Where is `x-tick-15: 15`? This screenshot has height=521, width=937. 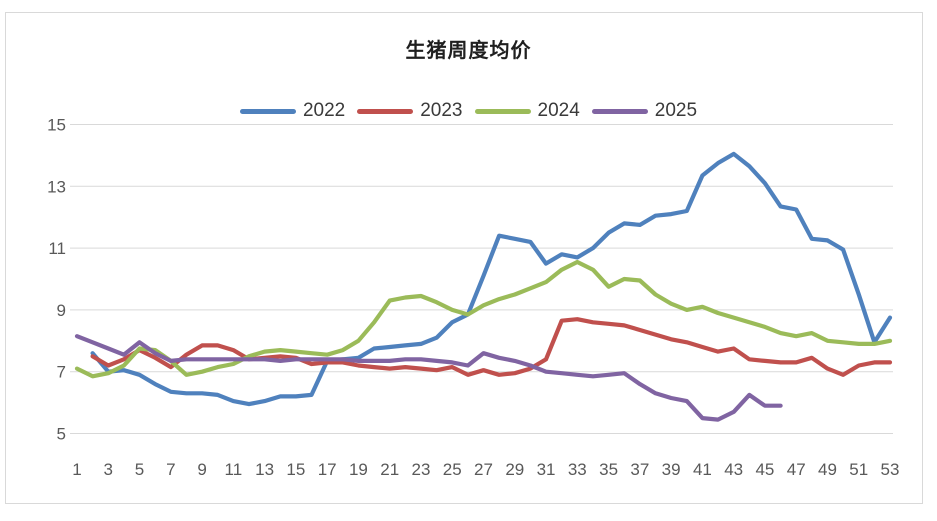
x-tick-15: 15 is located at coordinates (295, 469).